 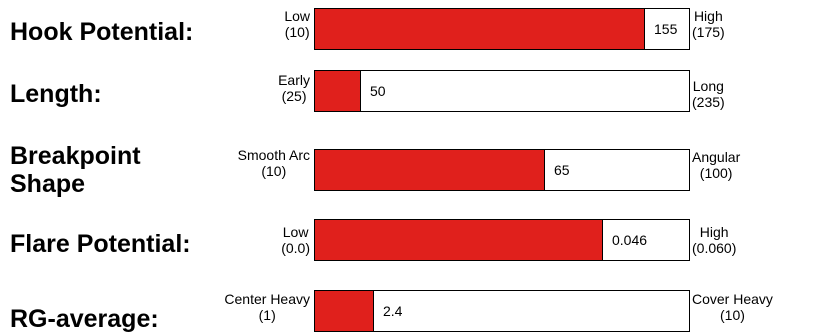 I want to click on bar-min-label: Low (0.0), so click(x=295, y=240).